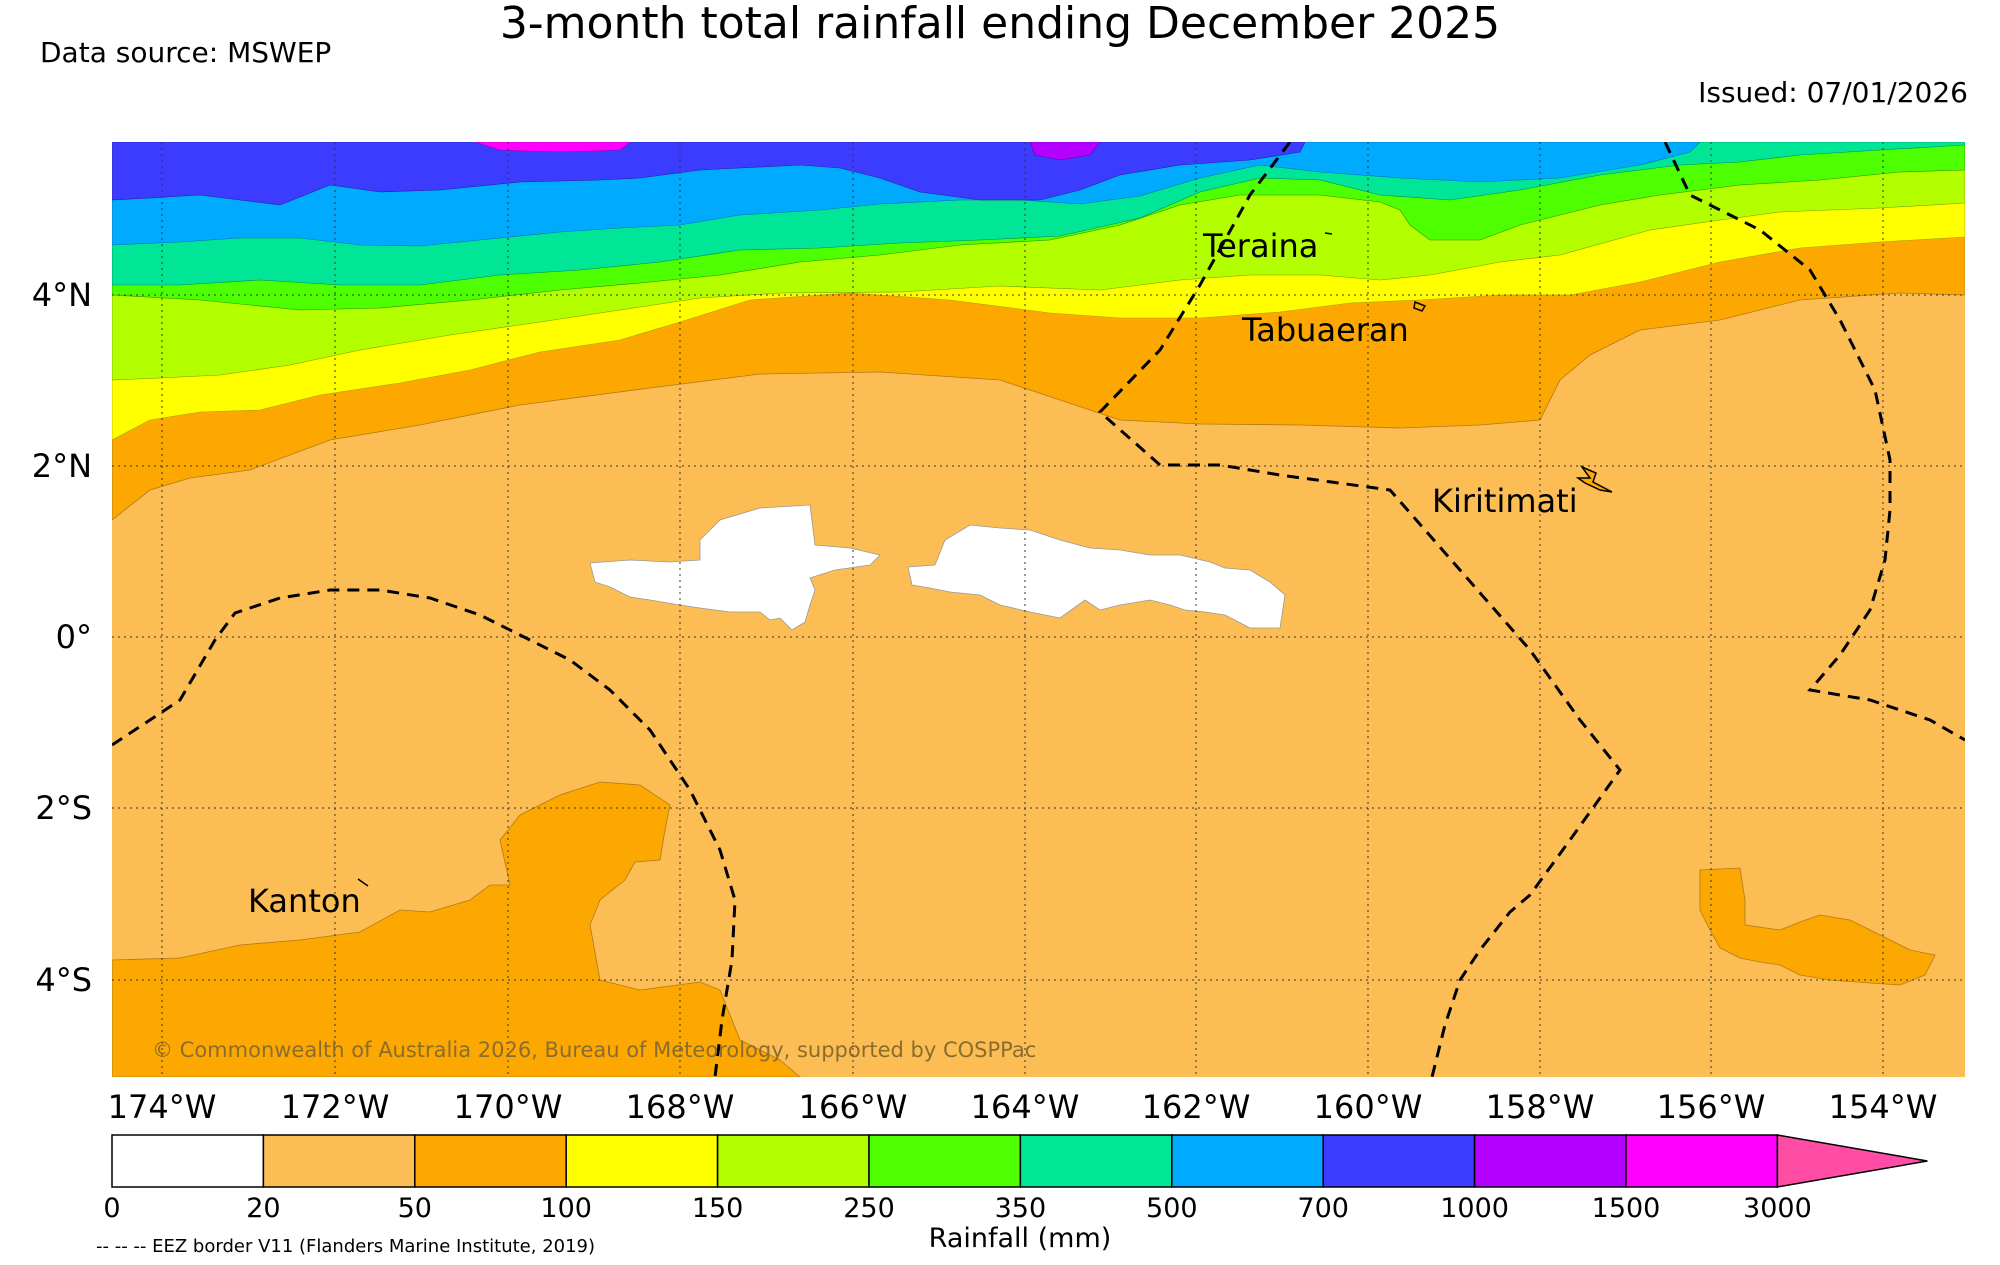 The width and height of the screenshot is (2000, 1265). Describe the element at coordinates (63, 808) in the screenshot. I see `lat-label-2s: 2°S` at that location.